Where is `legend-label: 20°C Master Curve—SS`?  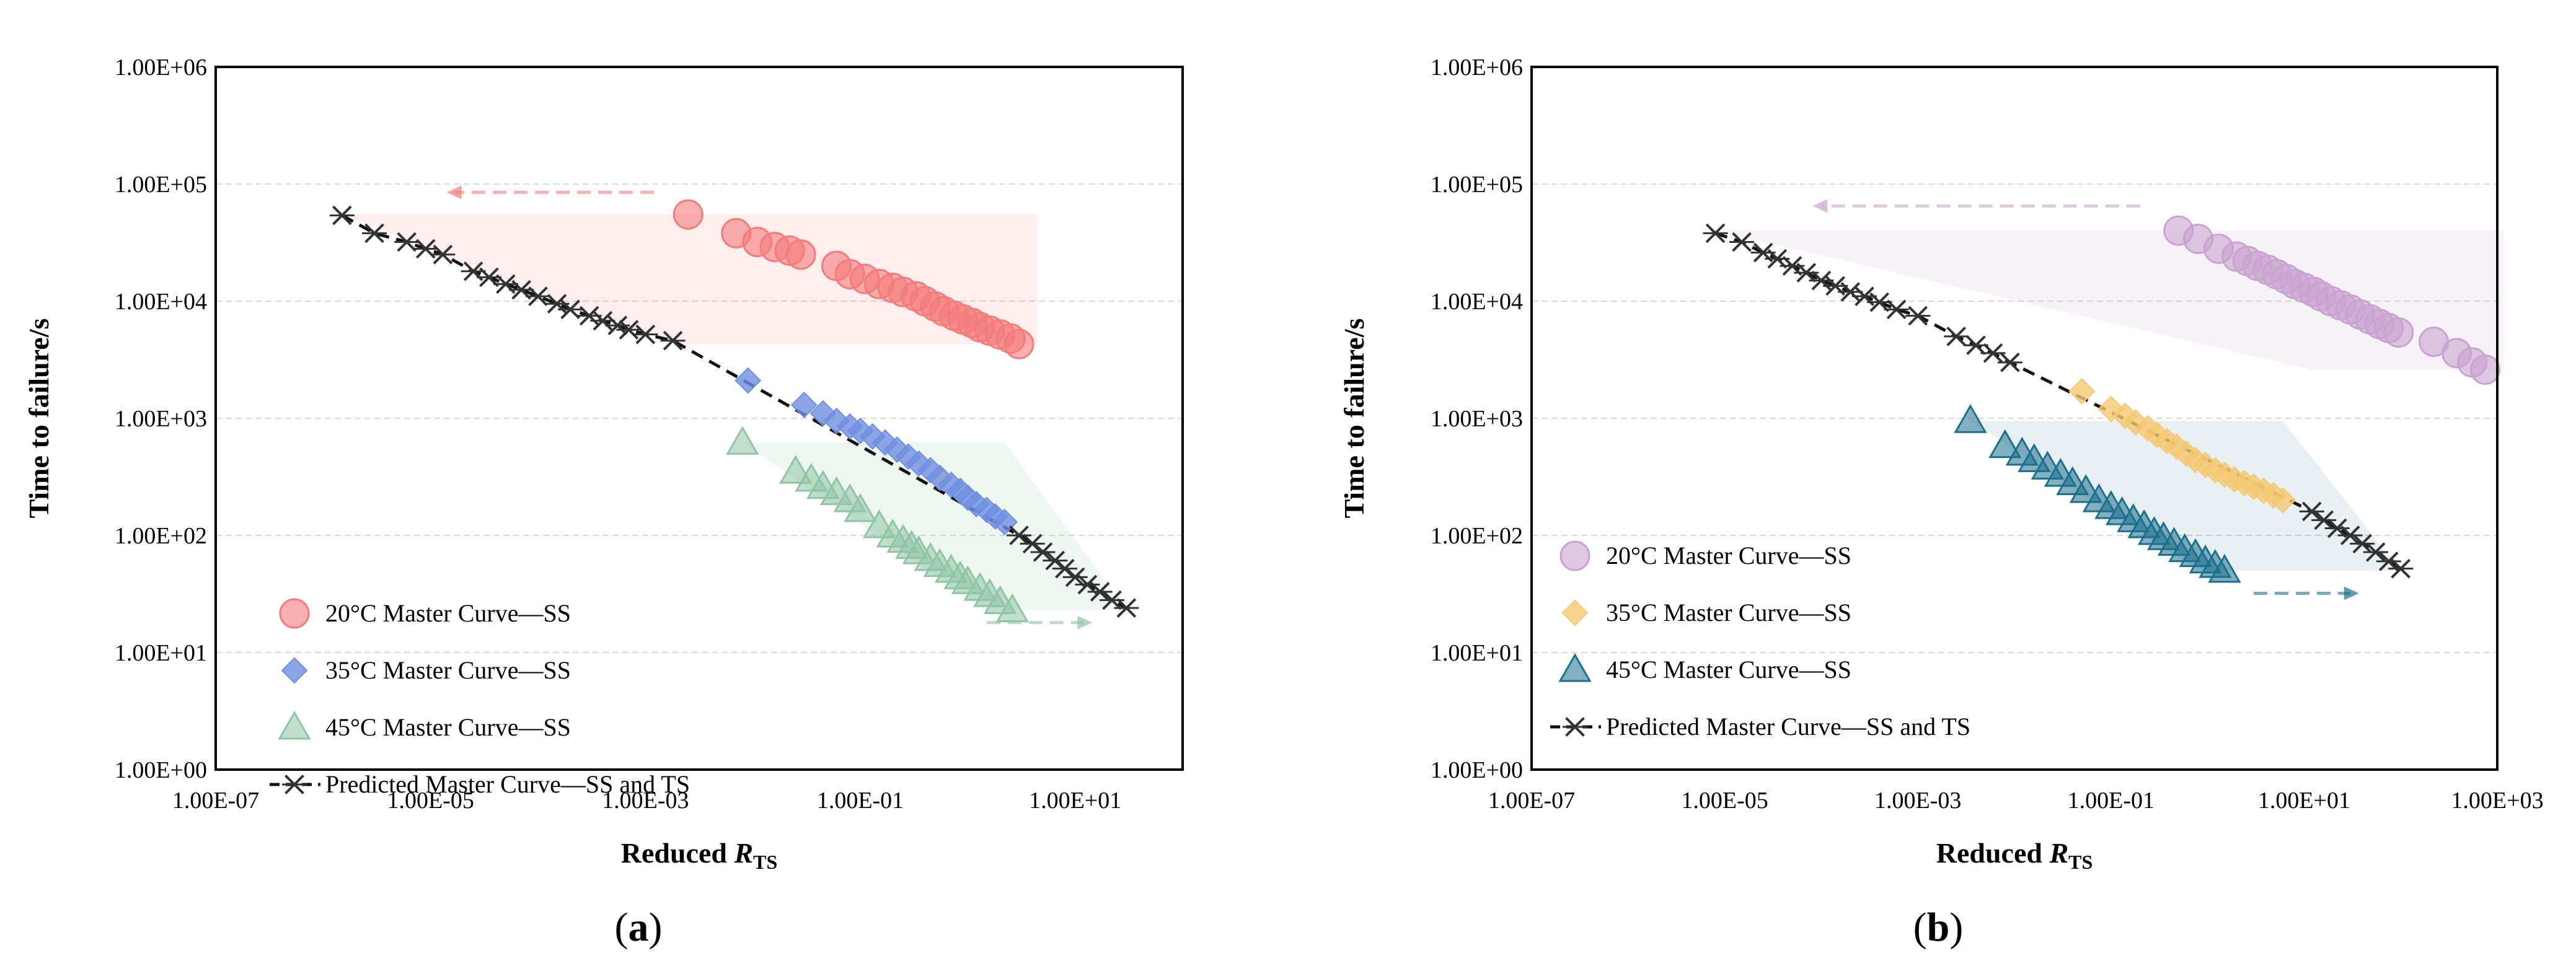 legend-label: 20°C Master Curve—SS is located at coordinates (1728, 555).